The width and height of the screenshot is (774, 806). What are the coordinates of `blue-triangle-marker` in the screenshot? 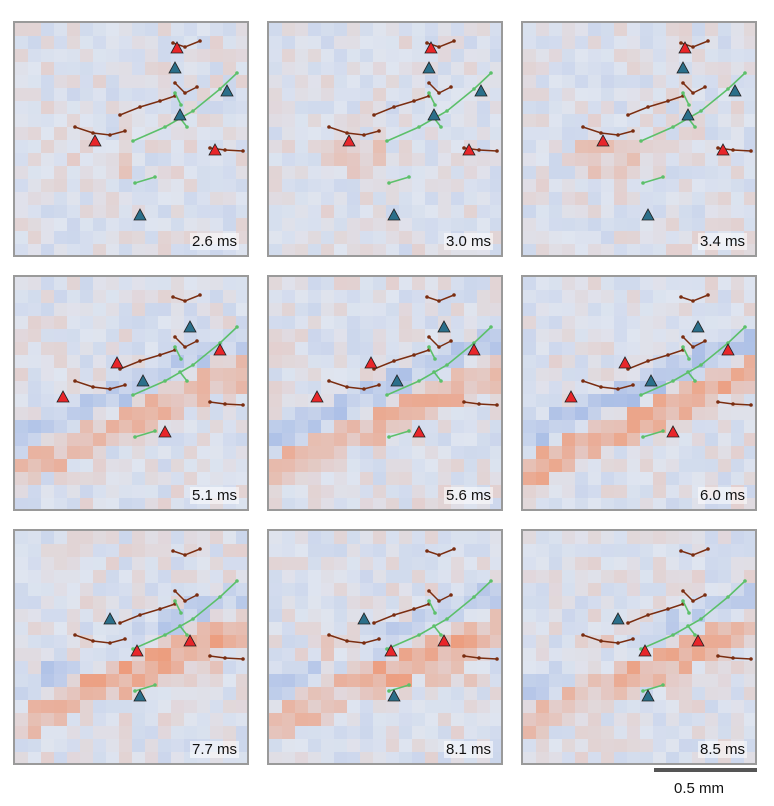 It's located at (648, 695).